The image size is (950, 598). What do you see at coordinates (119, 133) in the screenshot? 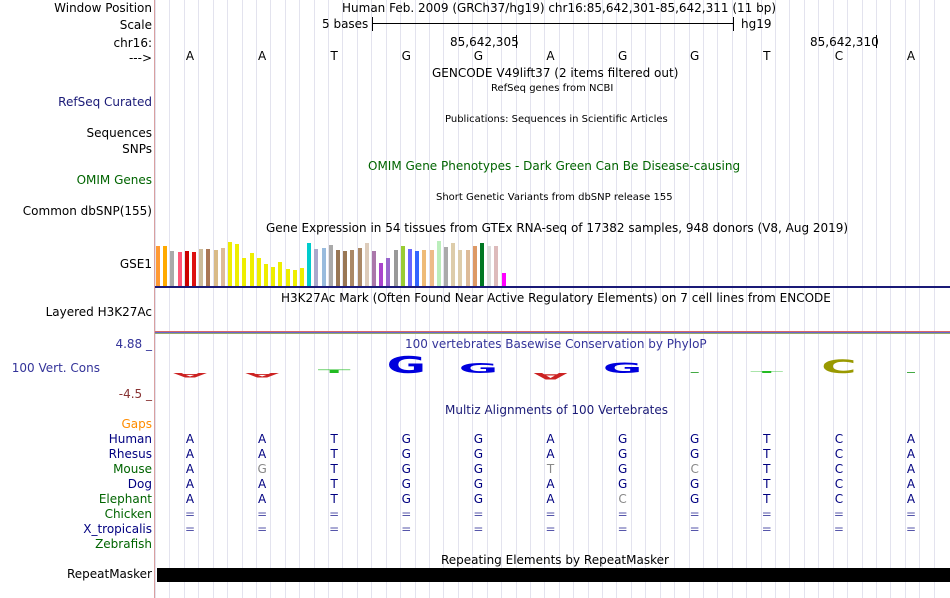
I see `sequences-label: Sequences` at bounding box center [119, 133].